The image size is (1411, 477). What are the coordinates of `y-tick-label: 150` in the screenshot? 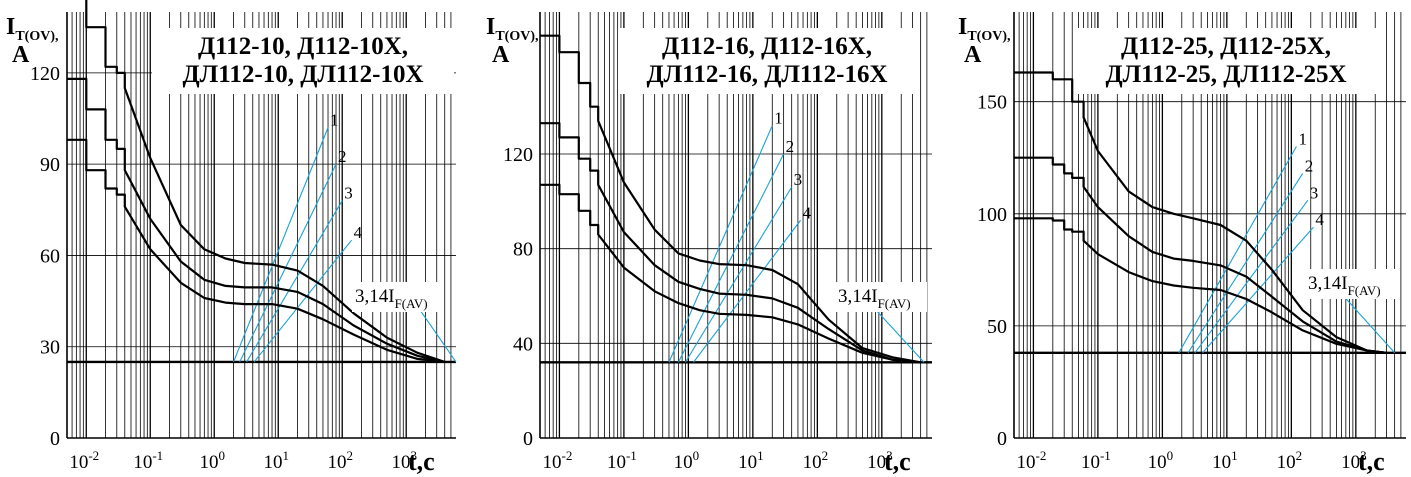 It's located at (992, 103).